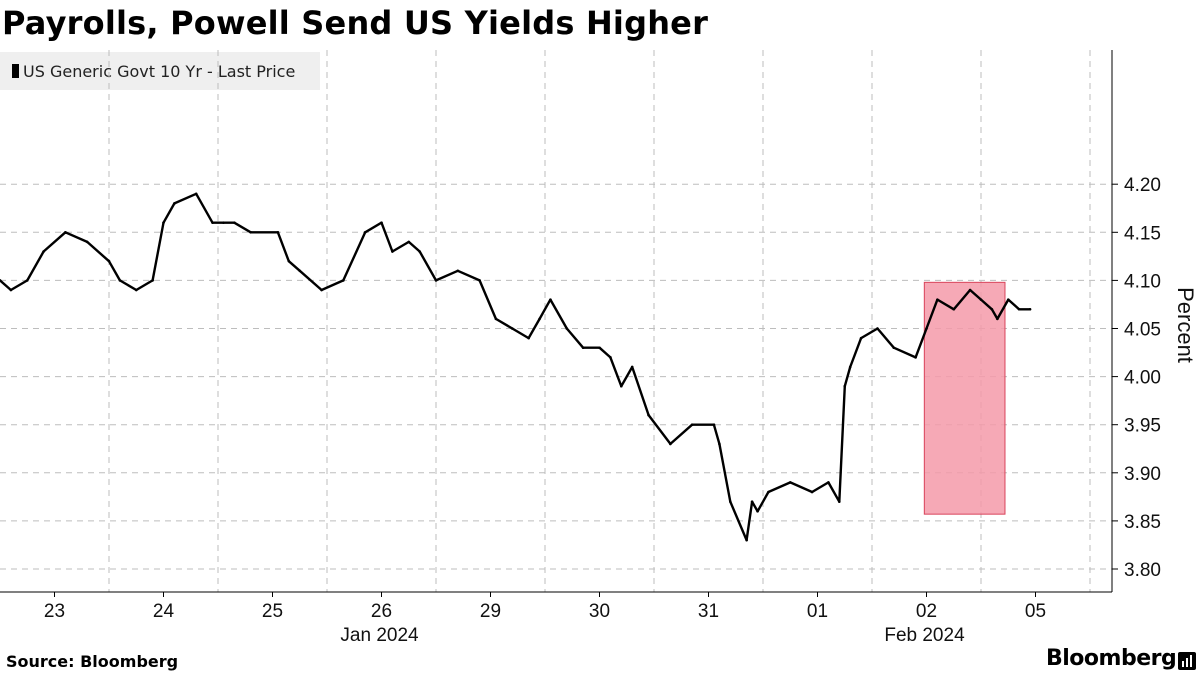 The width and height of the screenshot is (1200, 675). I want to click on y-tick-label: 4.10, so click(1142, 281).